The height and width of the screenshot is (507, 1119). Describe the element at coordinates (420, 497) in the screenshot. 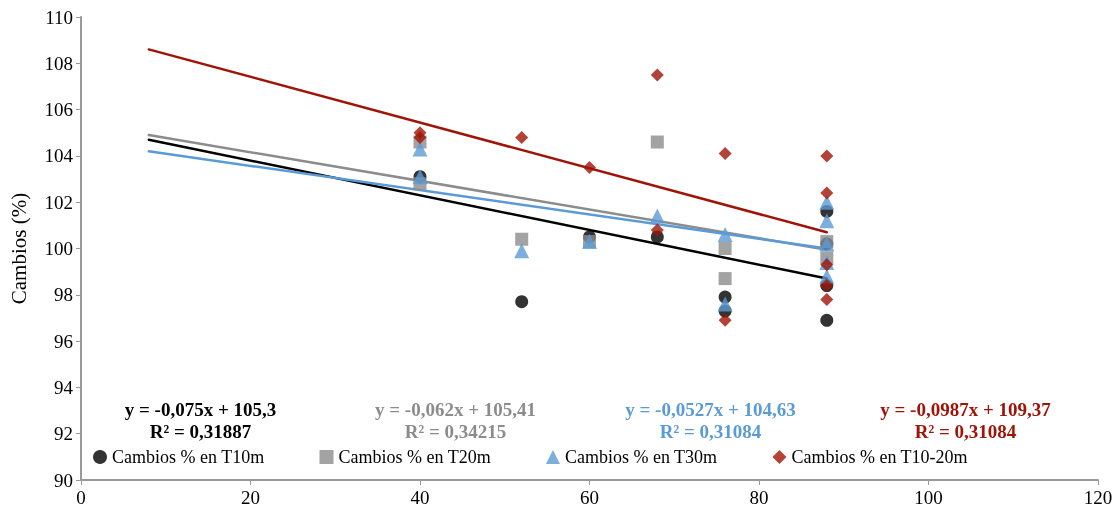

I see `x-tick-label: 40` at that location.